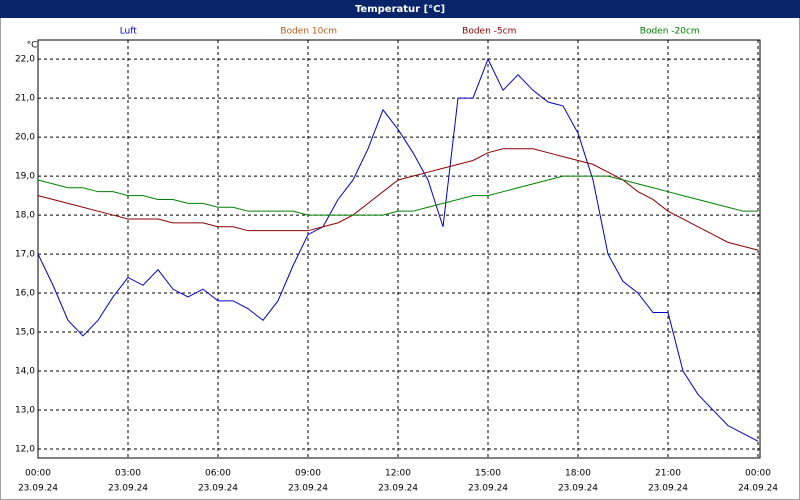 This screenshot has height=500, width=800. I want to click on y-tick-label: 15,0, so click(25, 333).